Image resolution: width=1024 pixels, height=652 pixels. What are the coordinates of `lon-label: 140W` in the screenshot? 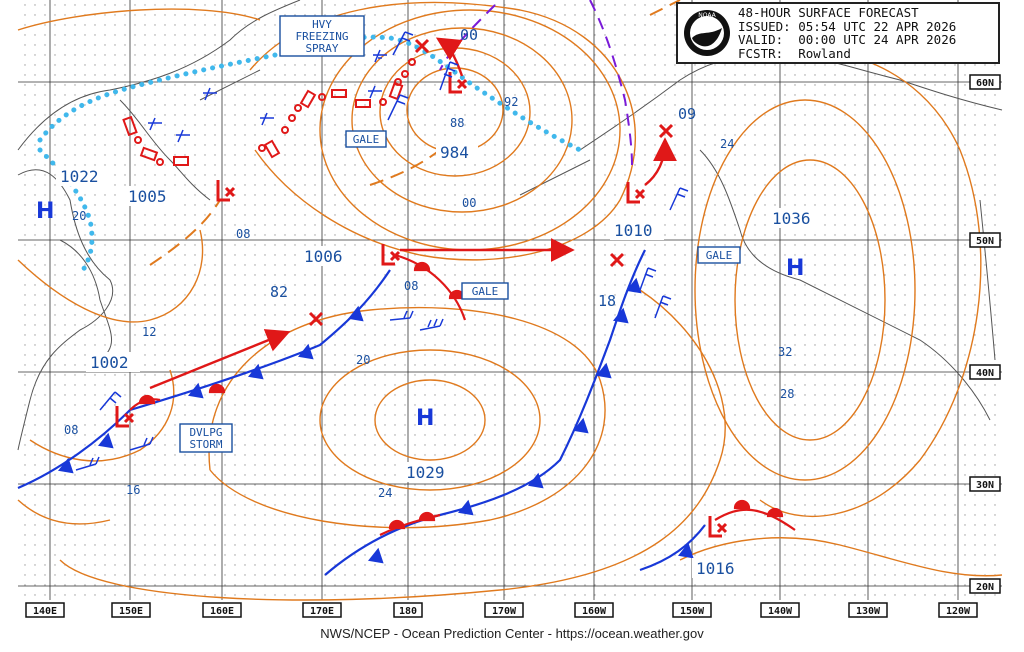 It's located at (780, 611).